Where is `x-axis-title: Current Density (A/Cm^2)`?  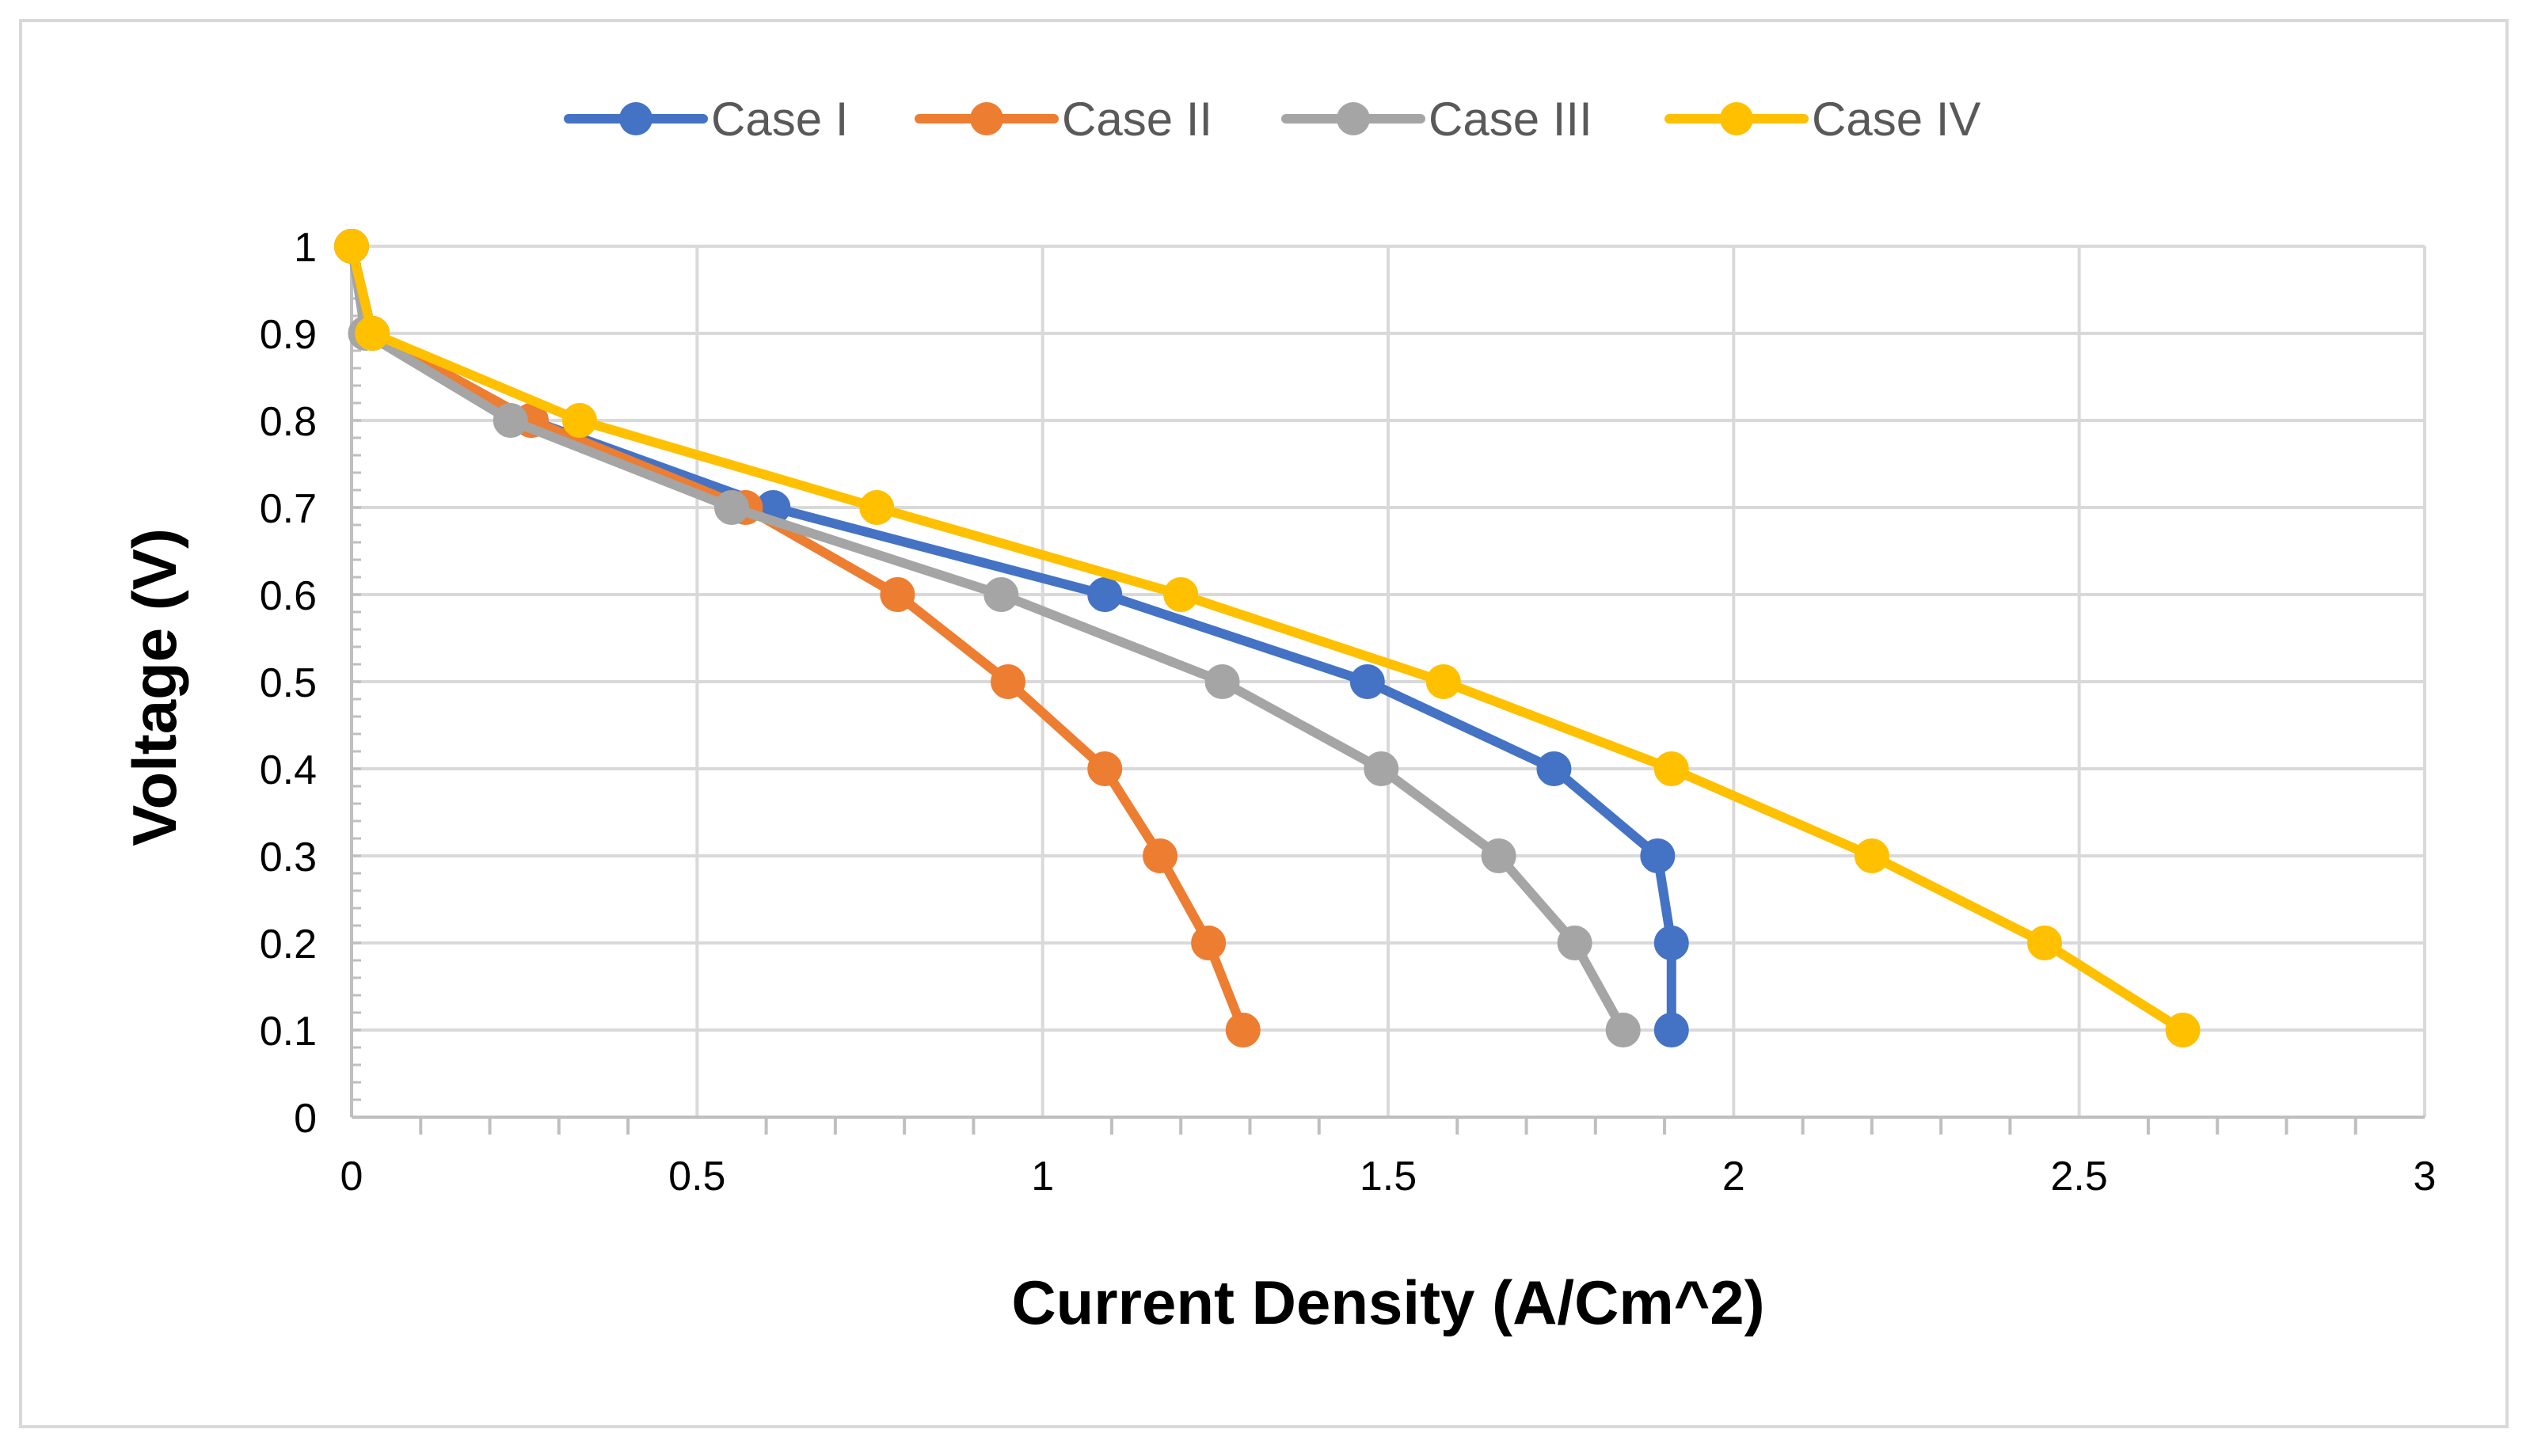 x-axis-title: Current Density (A/Cm^2) is located at coordinates (1387, 1302).